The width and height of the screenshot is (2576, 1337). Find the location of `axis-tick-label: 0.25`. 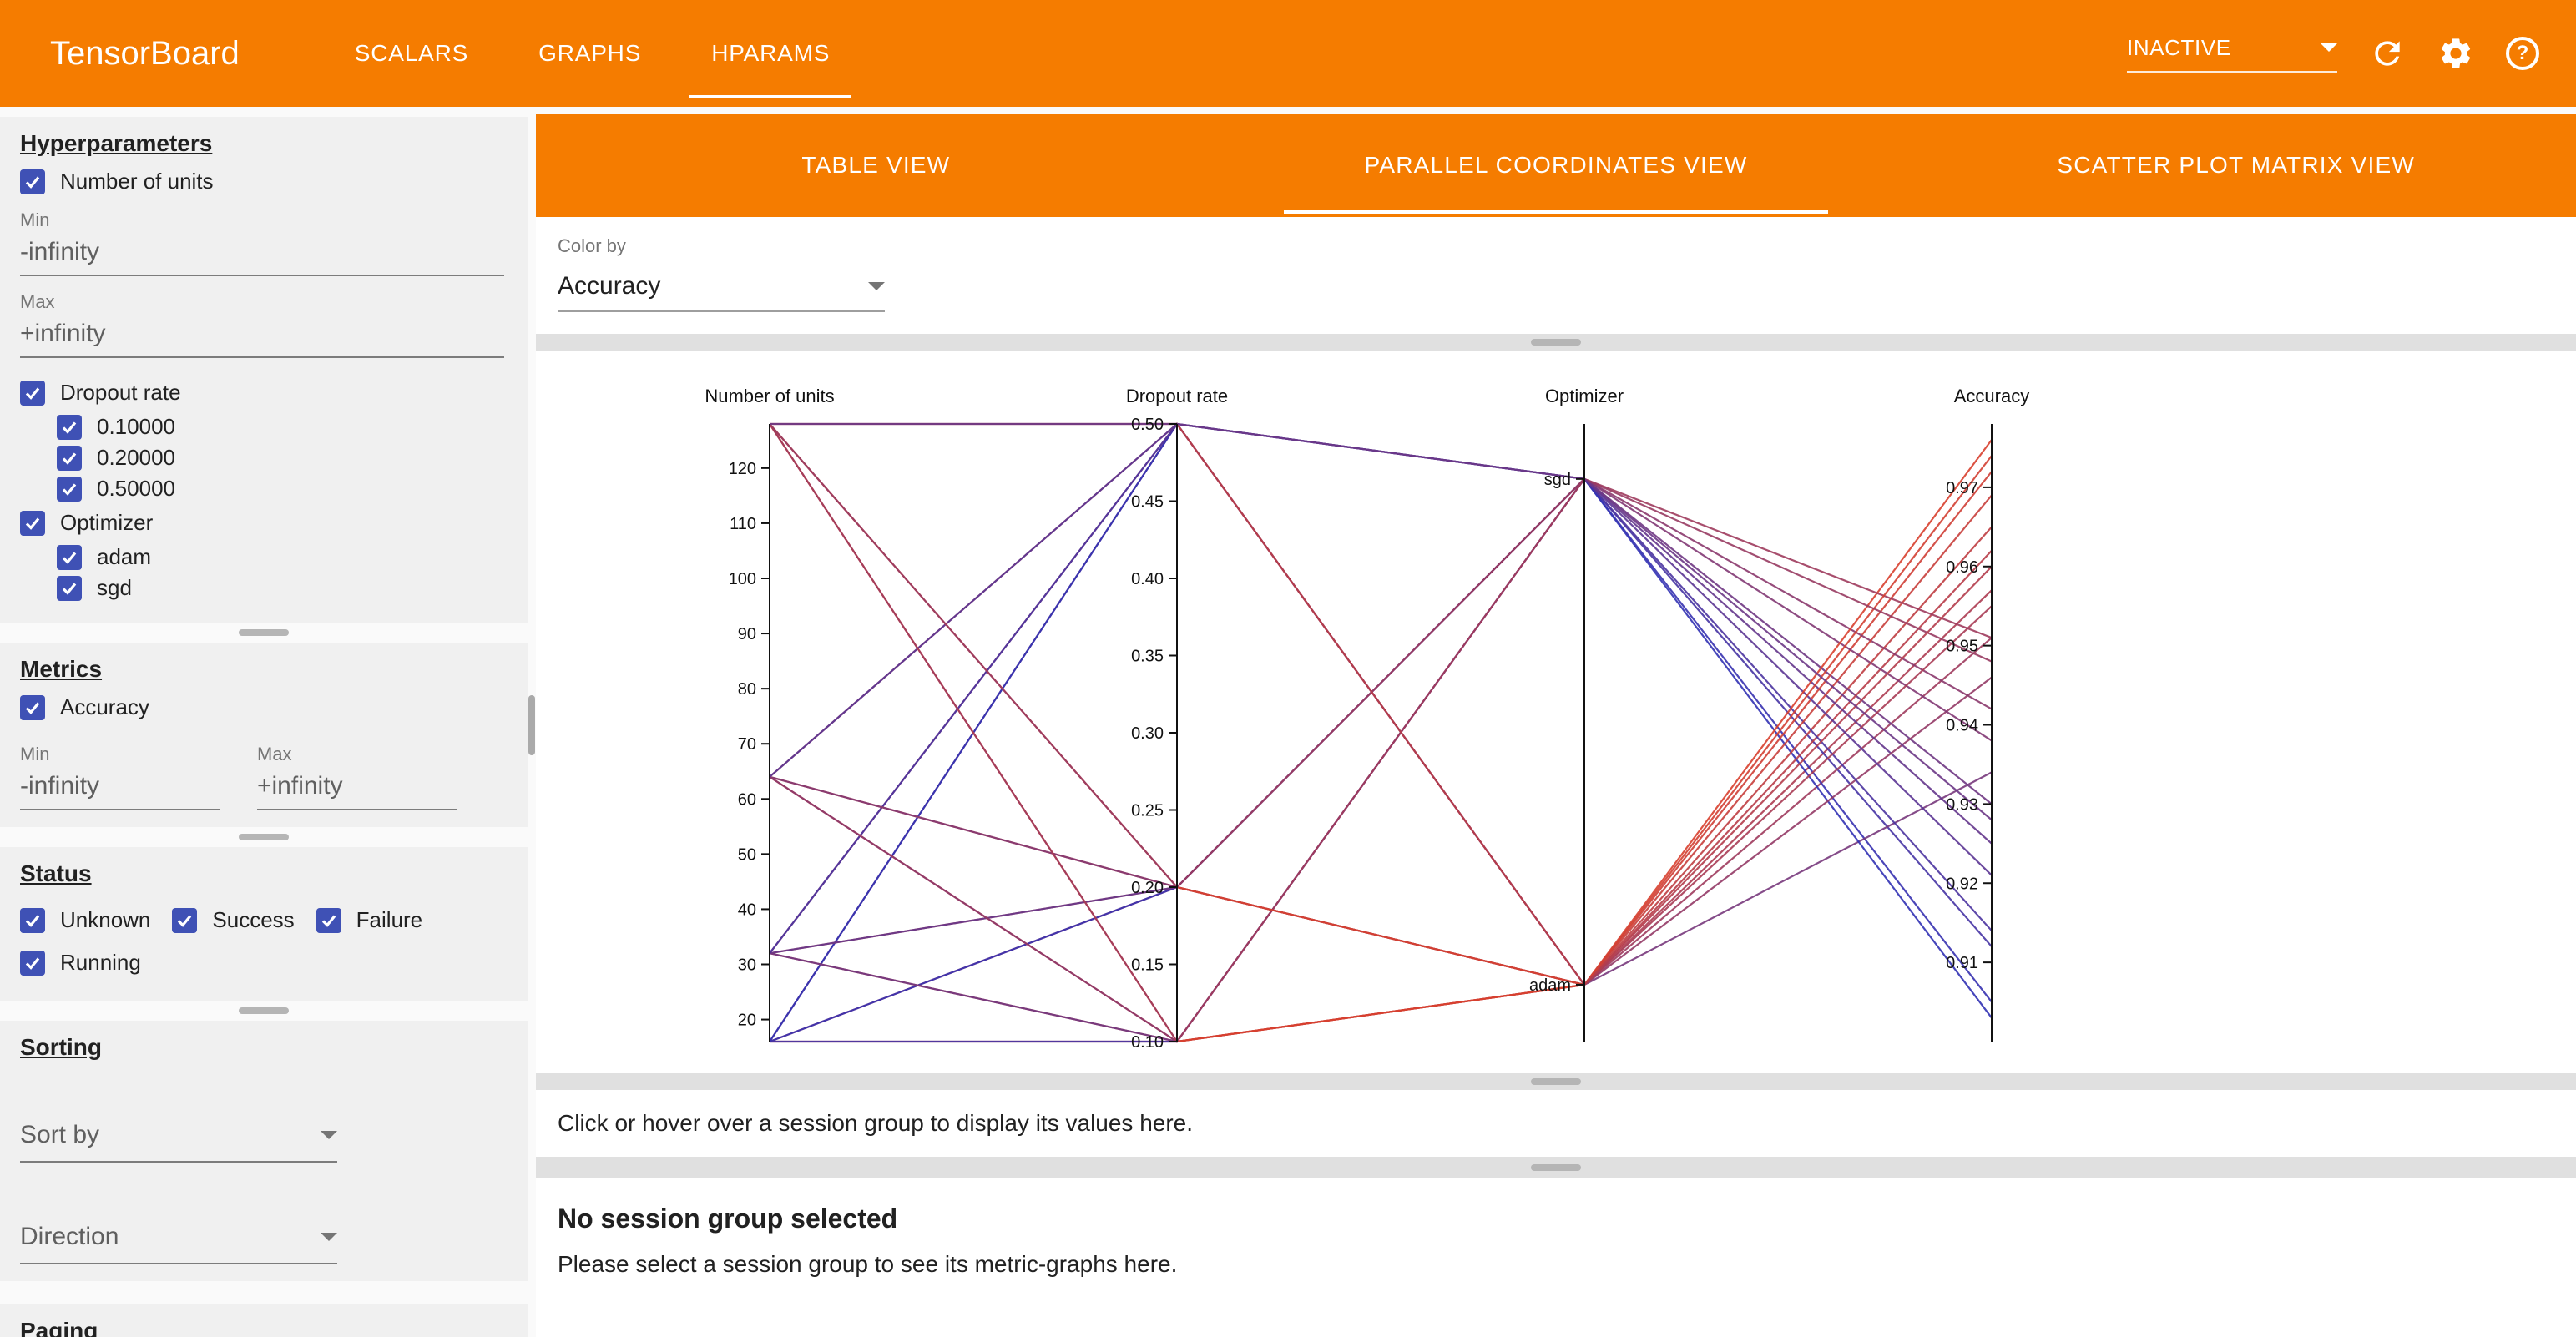

axis-tick-label: 0.25 is located at coordinates (1147, 811).